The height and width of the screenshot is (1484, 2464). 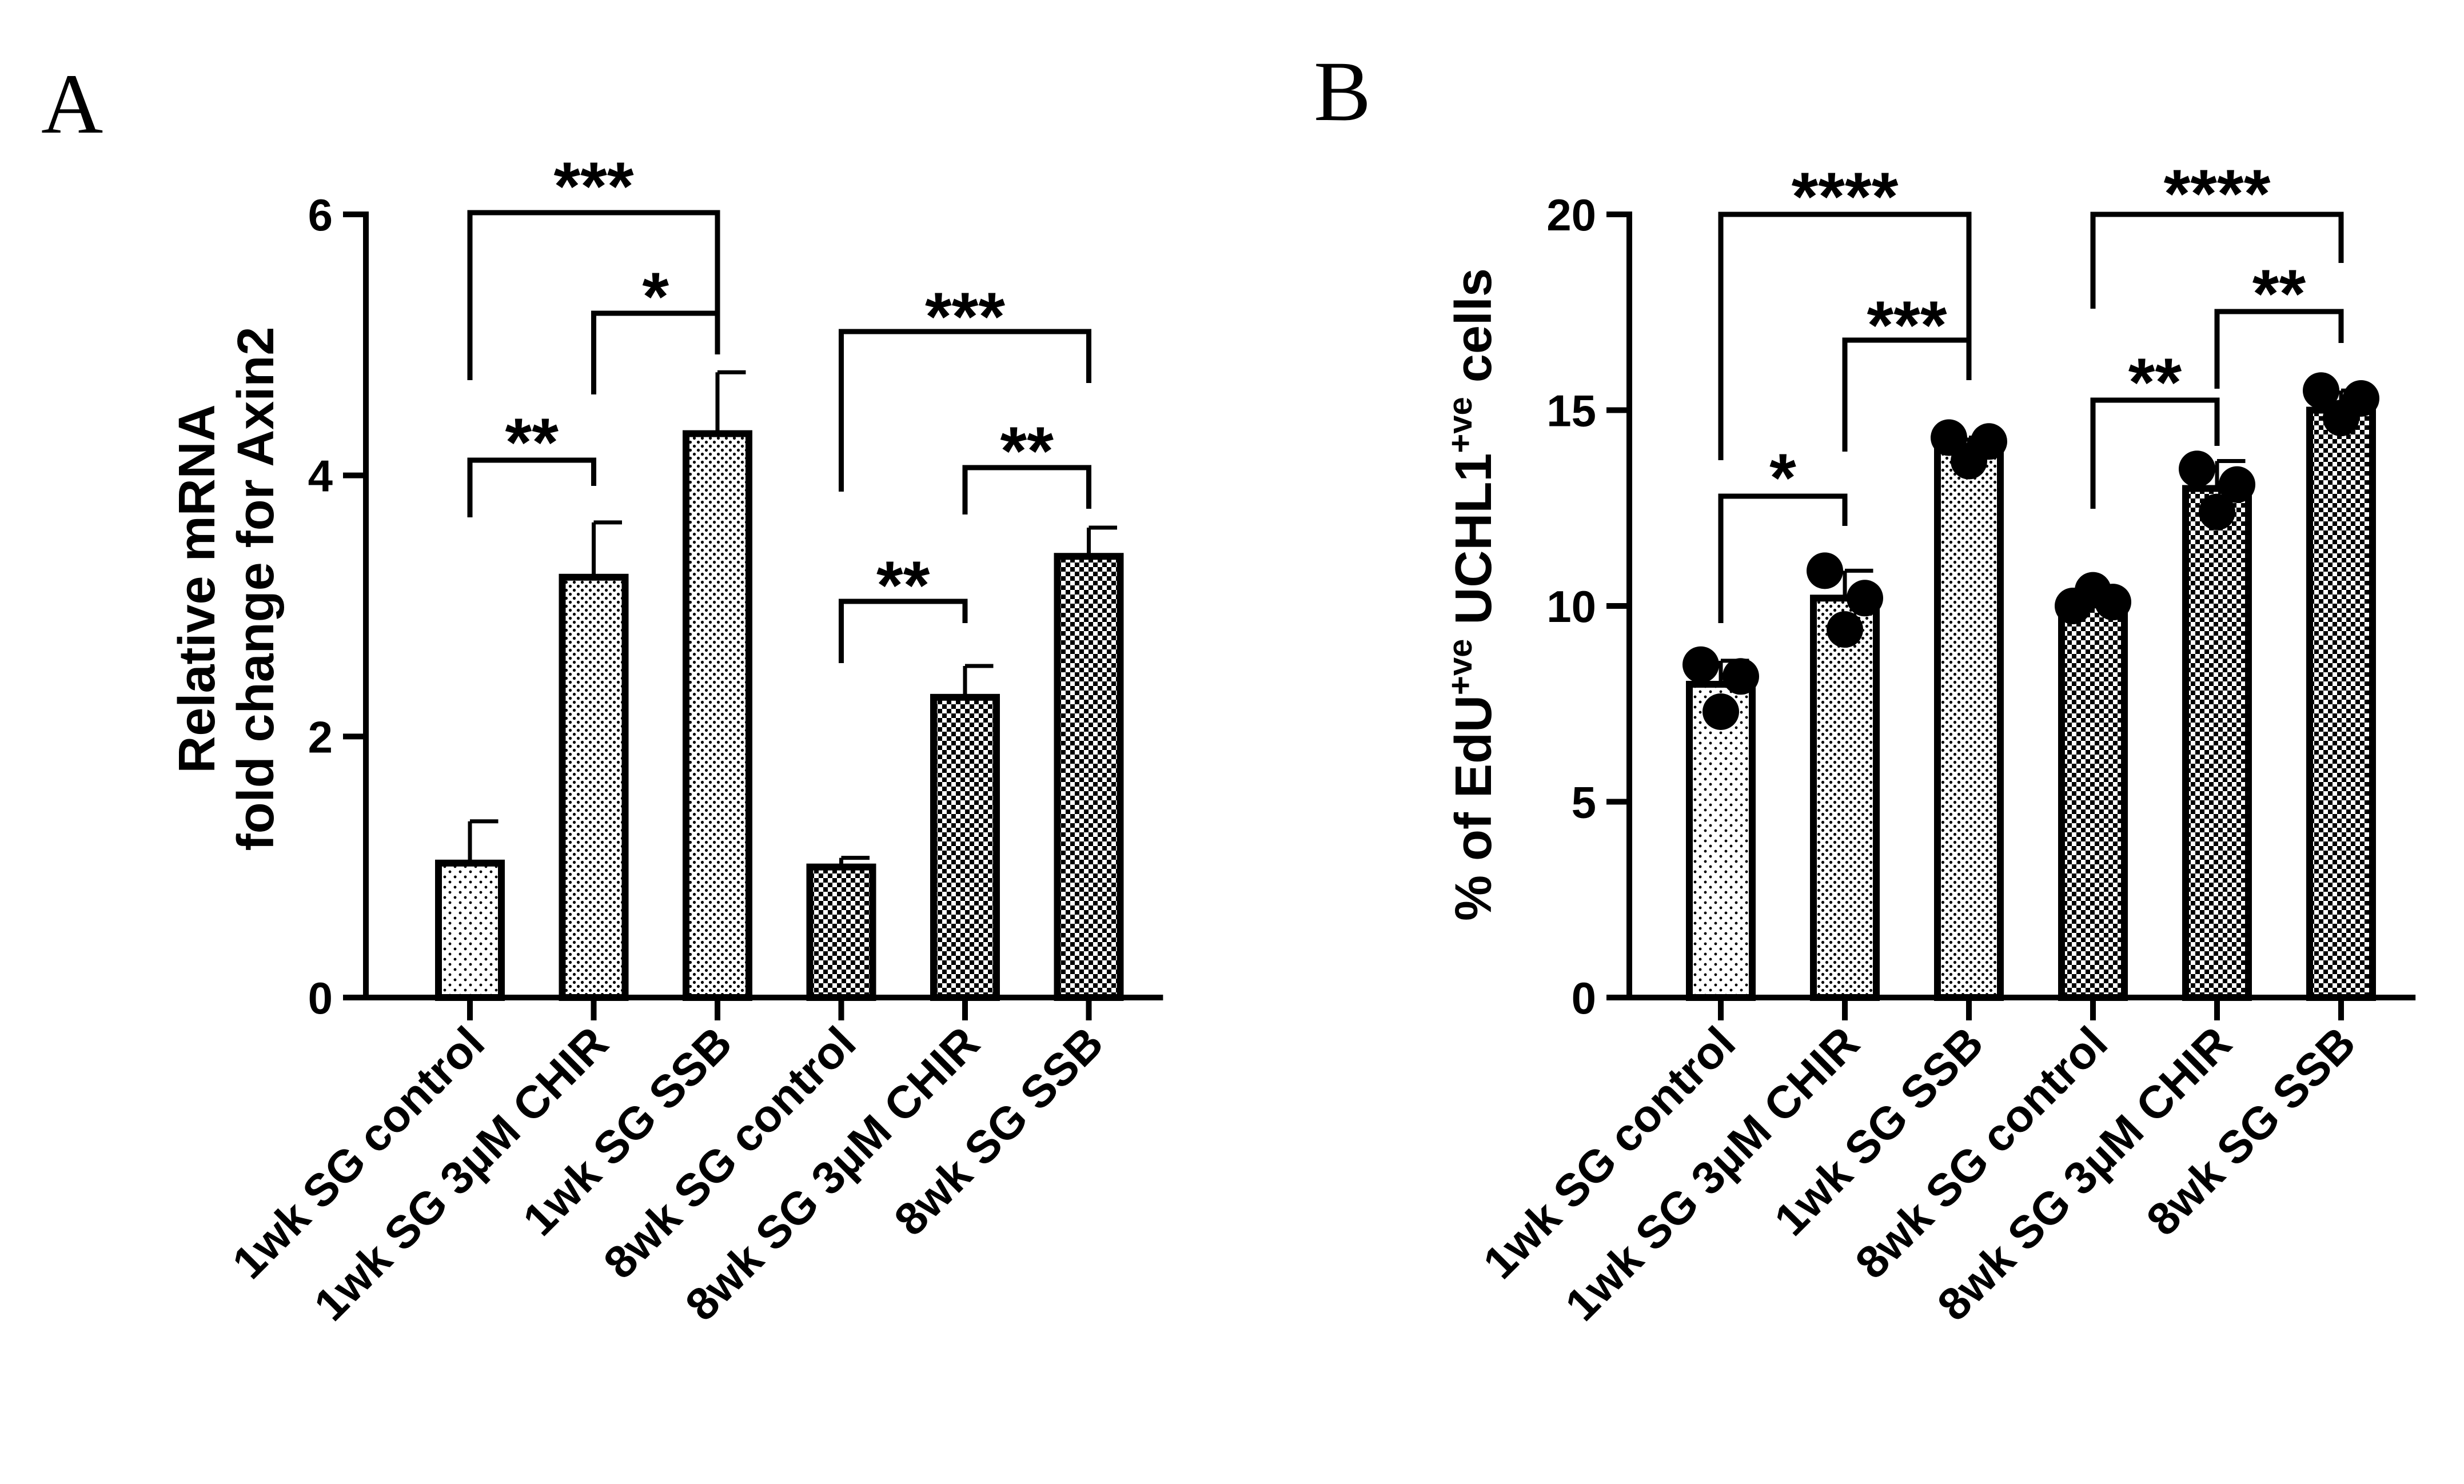 What do you see at coordinates (198, 588) in the screenshot?
I see `panel-a-ylabel-line1: Relative mRNA` at bounding box center [198, 588].